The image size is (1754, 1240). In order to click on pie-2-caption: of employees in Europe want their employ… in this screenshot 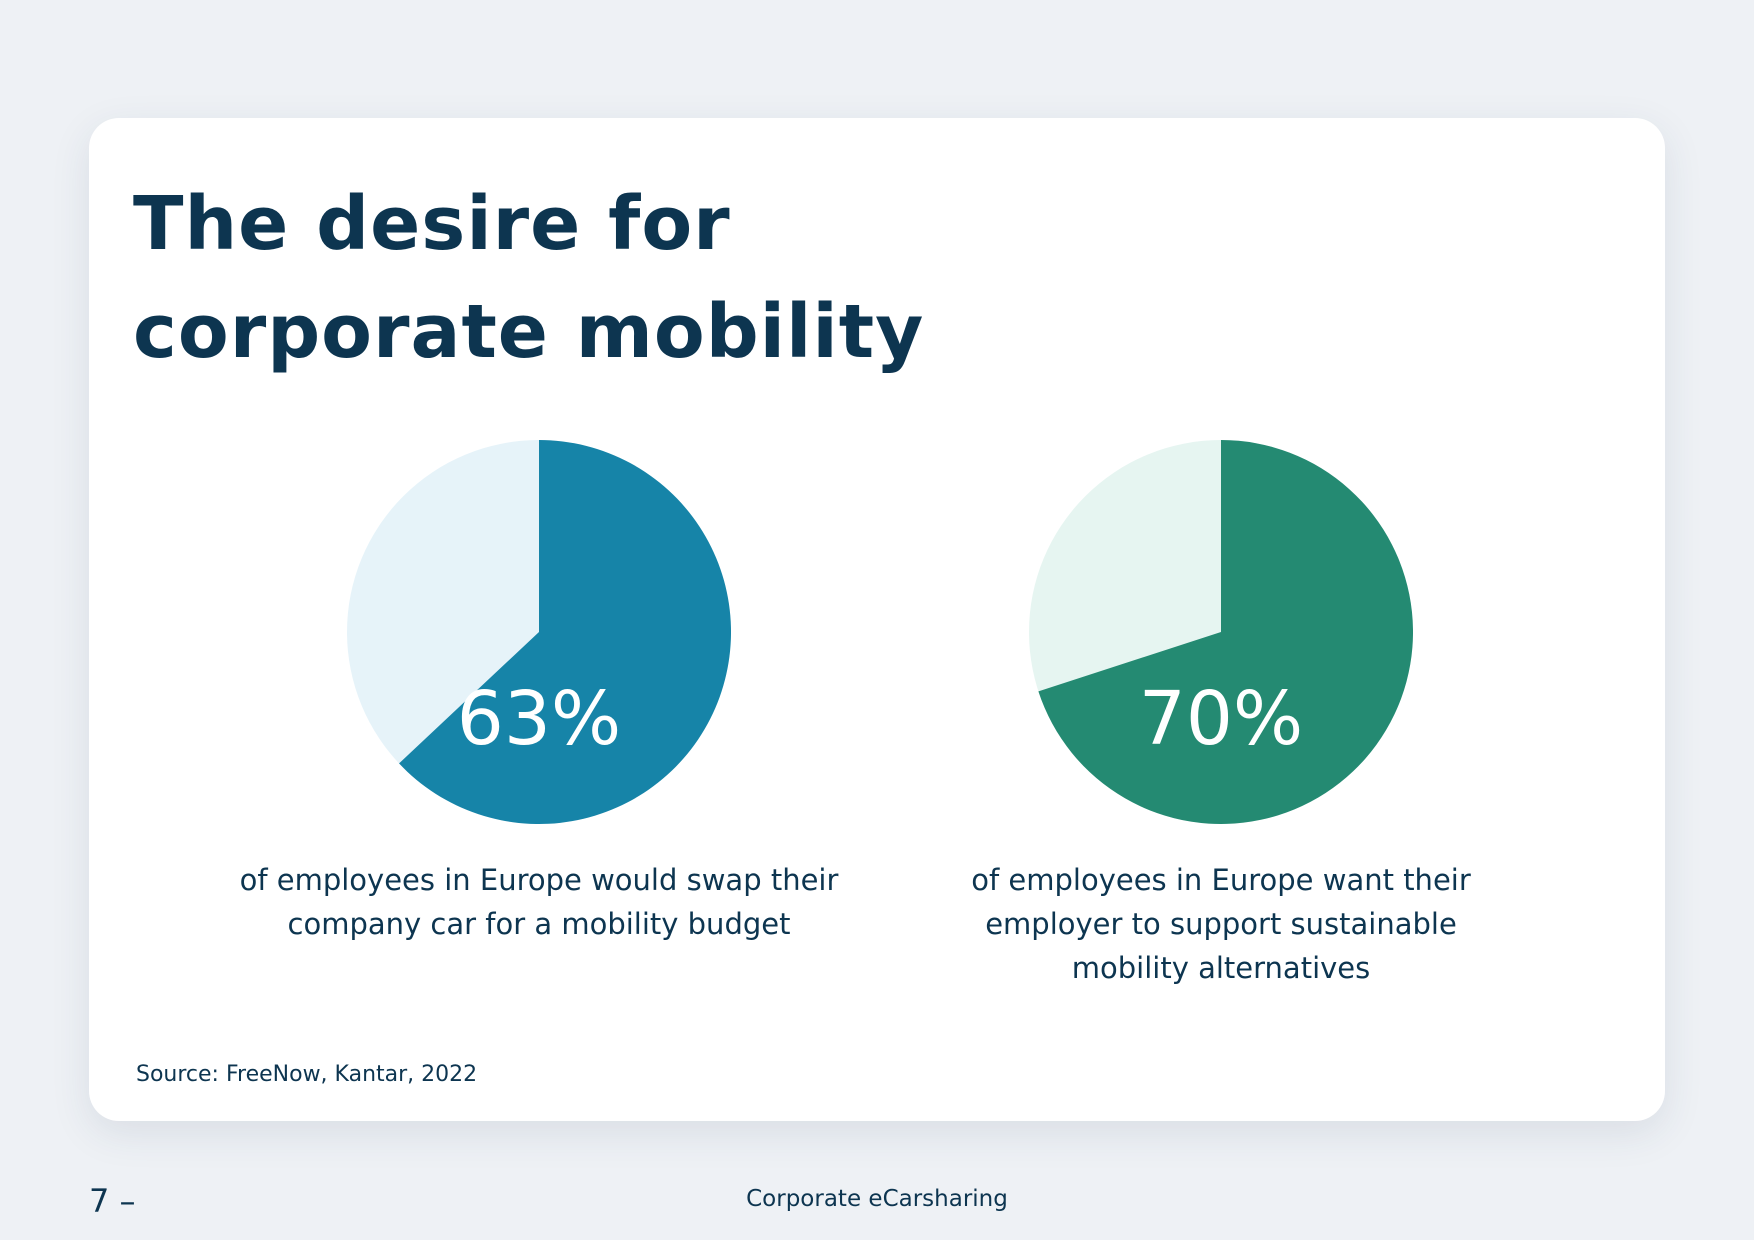, I will do `click(1221, 924)`.